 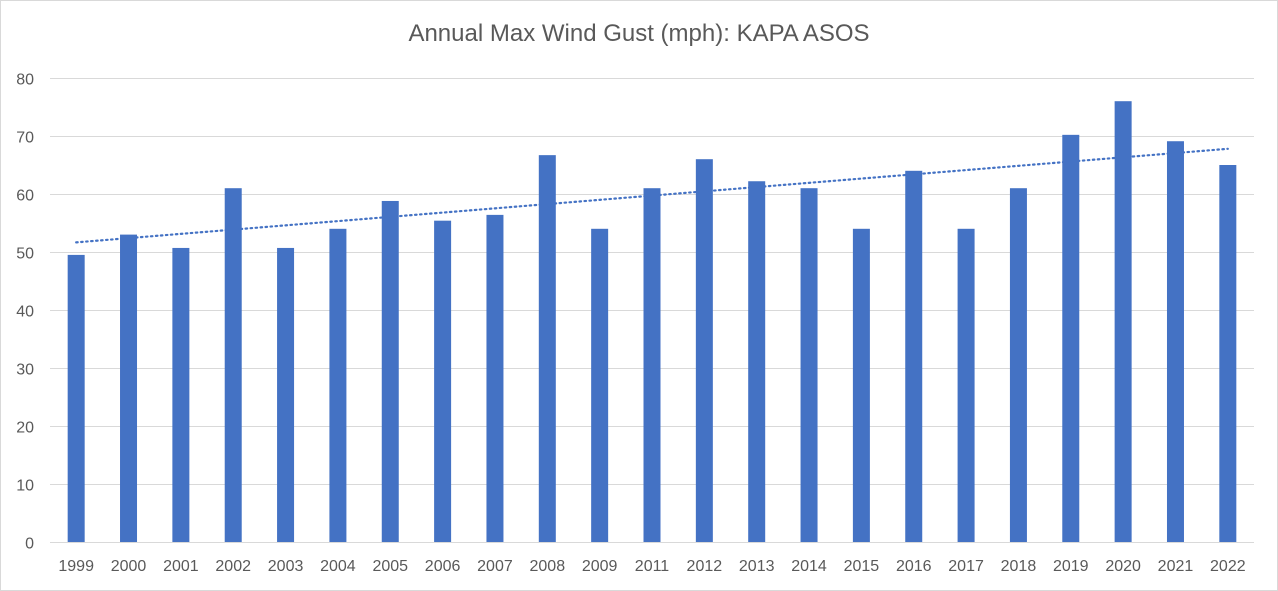 What do you see at coordinates (1176, 566) in the screenshot?
I see `x-tick-label: 2021` at bounding box center [1176, 566].